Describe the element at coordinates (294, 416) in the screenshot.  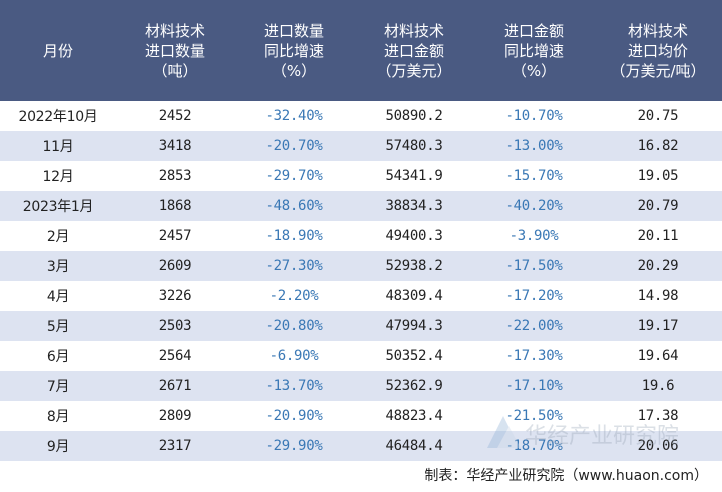
I see `cell-quantity-growth: -20.90%` at that location.